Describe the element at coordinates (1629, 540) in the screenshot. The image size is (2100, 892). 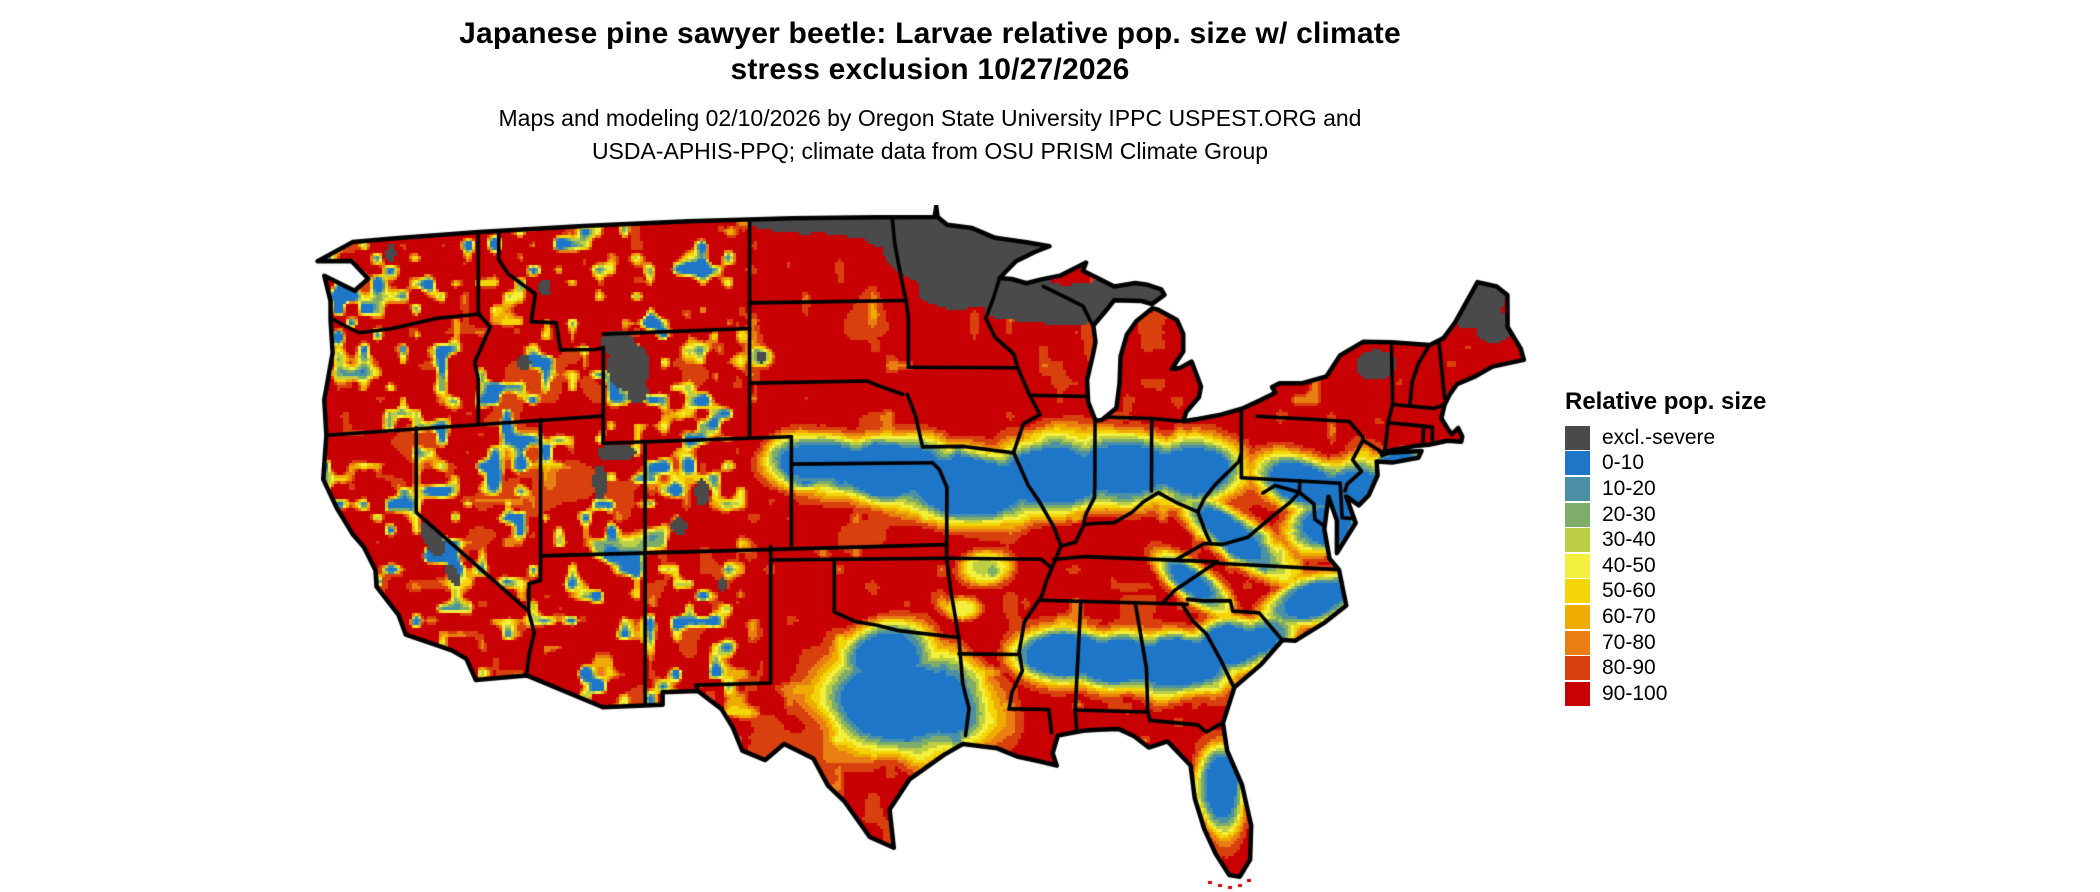
I see `legend-item-label: 30-40` at that location.